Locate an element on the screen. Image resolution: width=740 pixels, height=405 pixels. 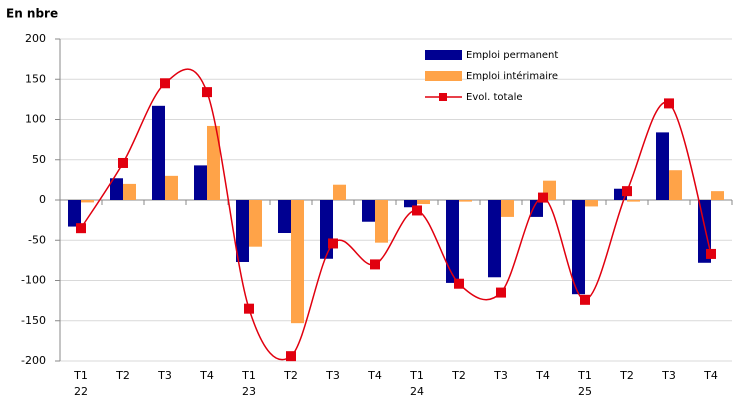
legend-label: Evol. totale is located at coordinates (494, 97).